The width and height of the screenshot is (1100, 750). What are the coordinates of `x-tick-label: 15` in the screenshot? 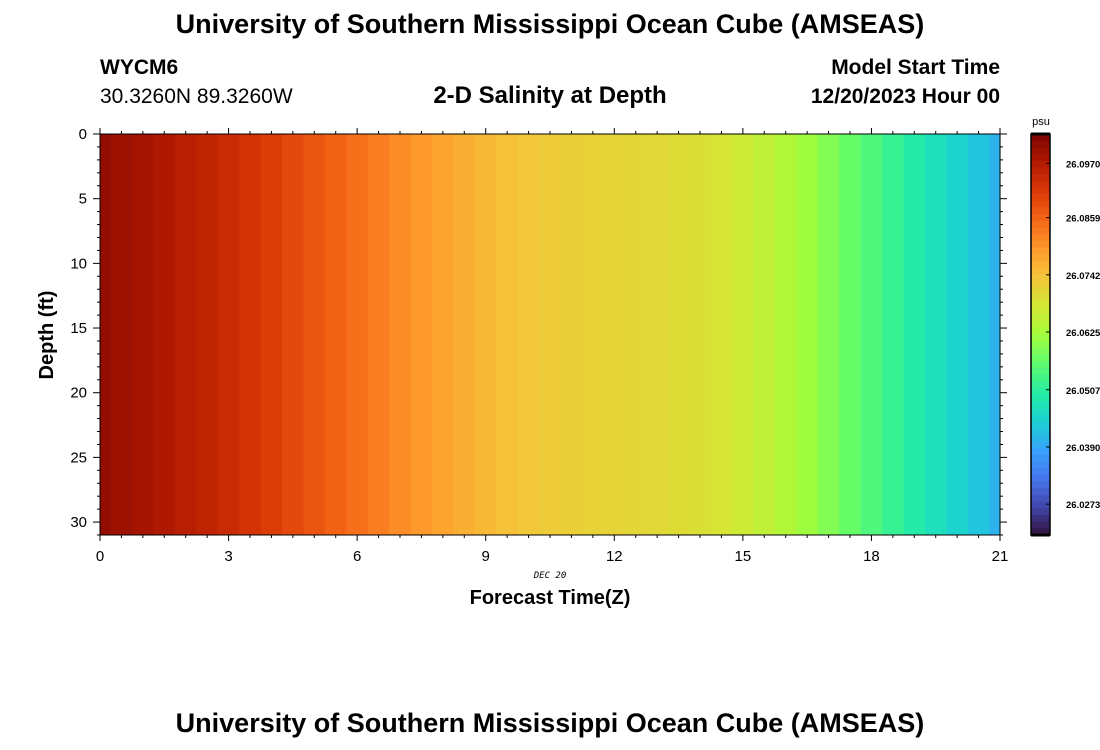 It's located at (743, 556).